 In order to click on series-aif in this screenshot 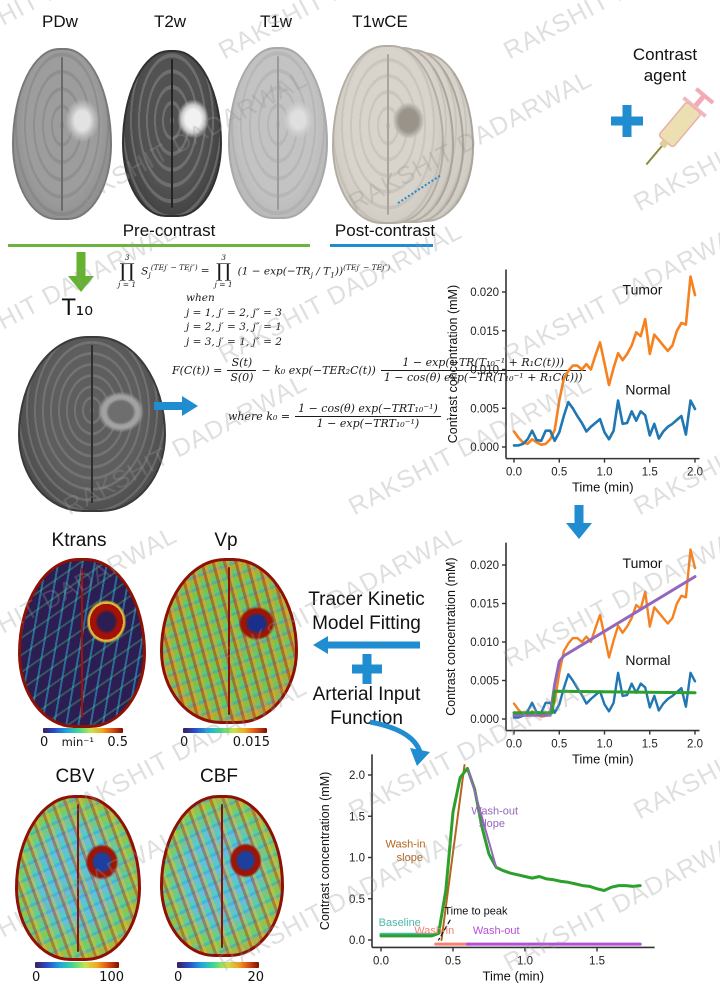, I will do `click(510, 852)`.